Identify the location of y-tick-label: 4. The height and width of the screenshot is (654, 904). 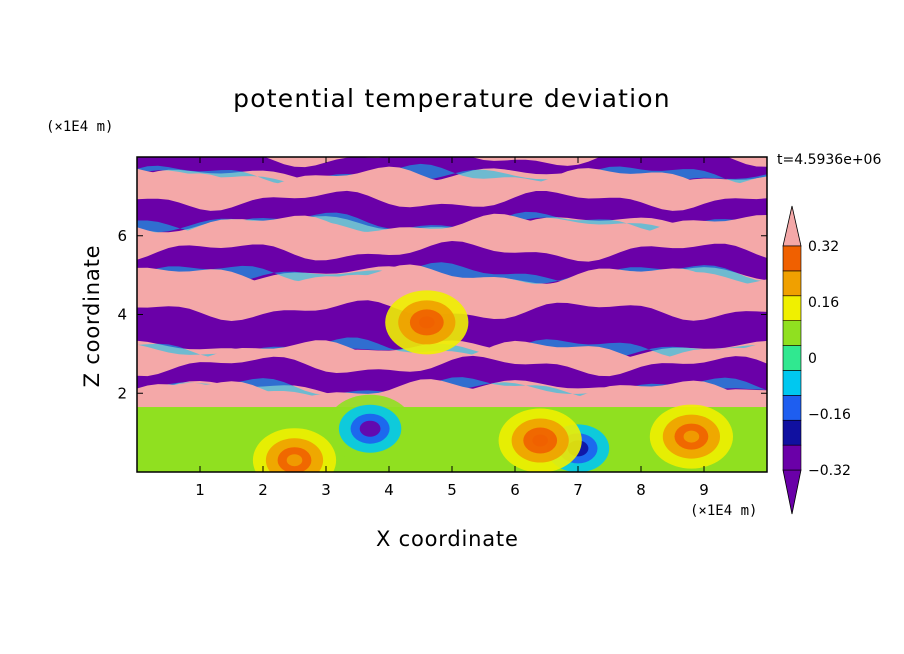
(122, 315).